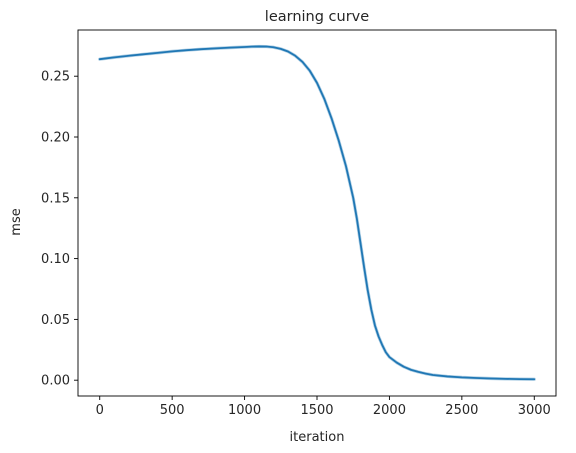 The height and width of the screenshot is (453, 576). I want to click on y-tick-label: 0.05, so click(55, 320).